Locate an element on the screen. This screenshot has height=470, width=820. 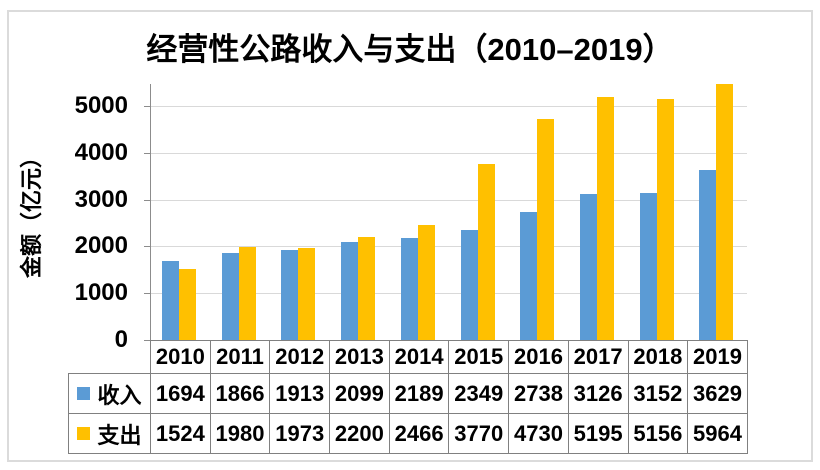
y-axis-tick-label: 3000 is located at coordinates (101, 199).